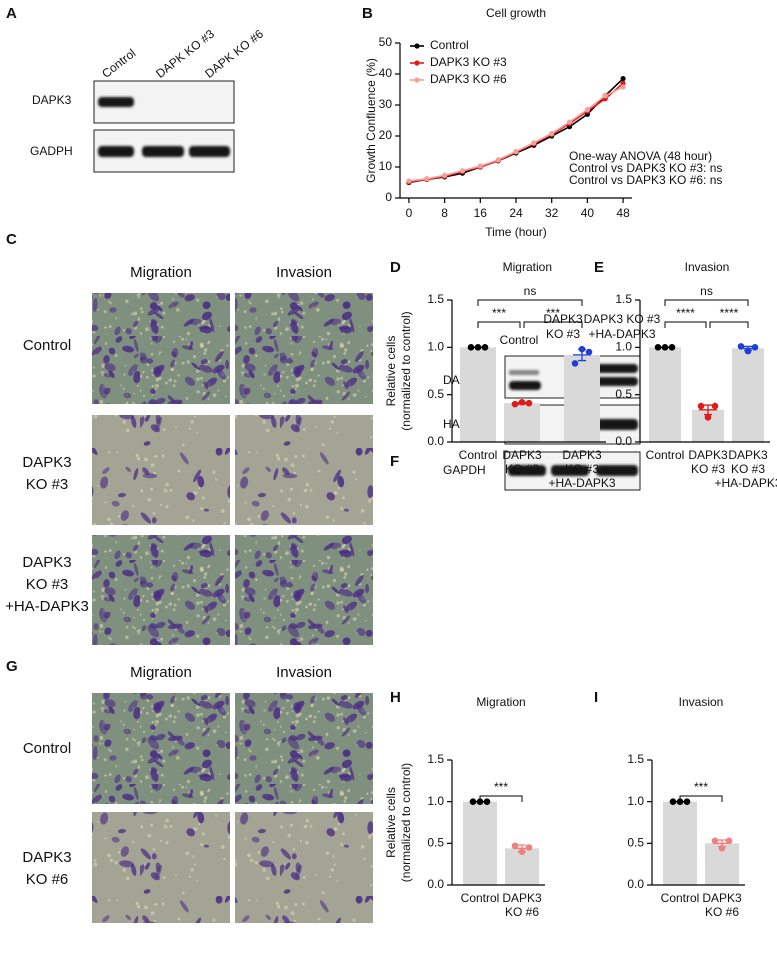 This screenshot has width=777, height=954. Describe the element at coordinates (451, 424) in the screenshot. I see `row-label: HA` at that location.